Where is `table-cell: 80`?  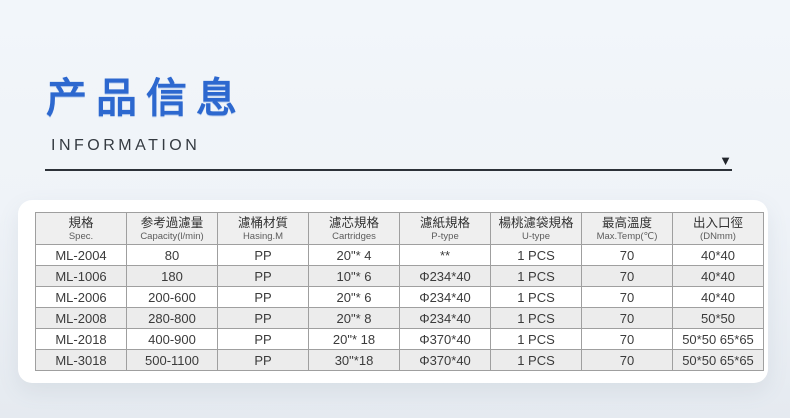 table-cell: 80 is located at coordinates (172, 255).